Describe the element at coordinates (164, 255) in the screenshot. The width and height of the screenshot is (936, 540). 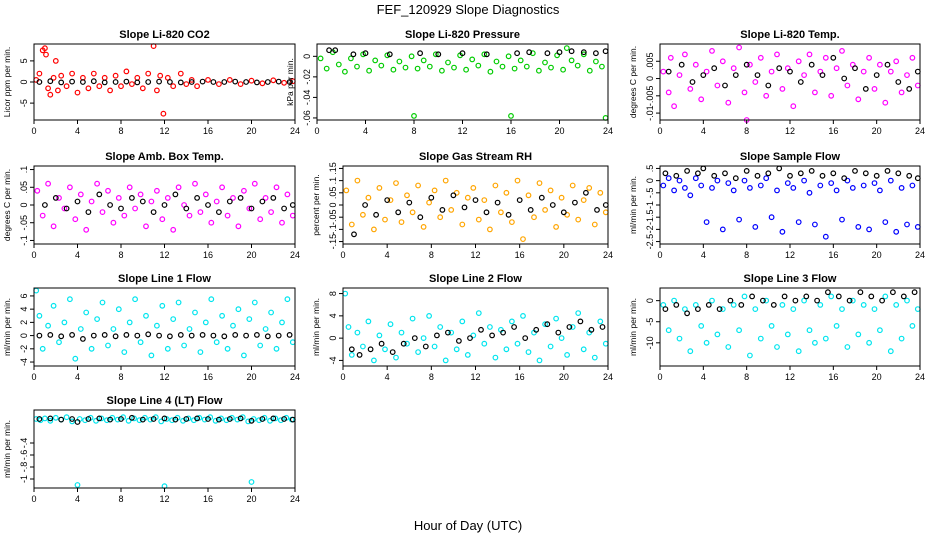
I see `x-tick-label: 12` at that location.